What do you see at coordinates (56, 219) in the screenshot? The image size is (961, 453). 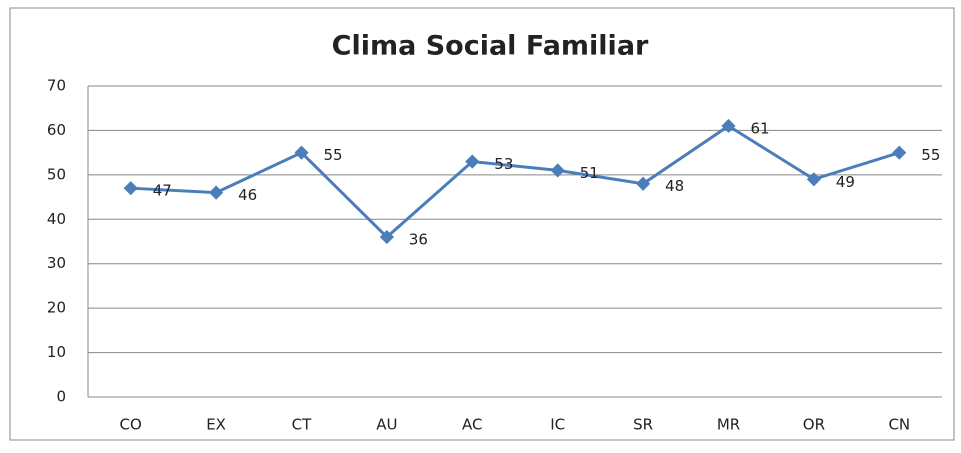 I see `y-tick-label: 40` at bounding box center [56, 219].